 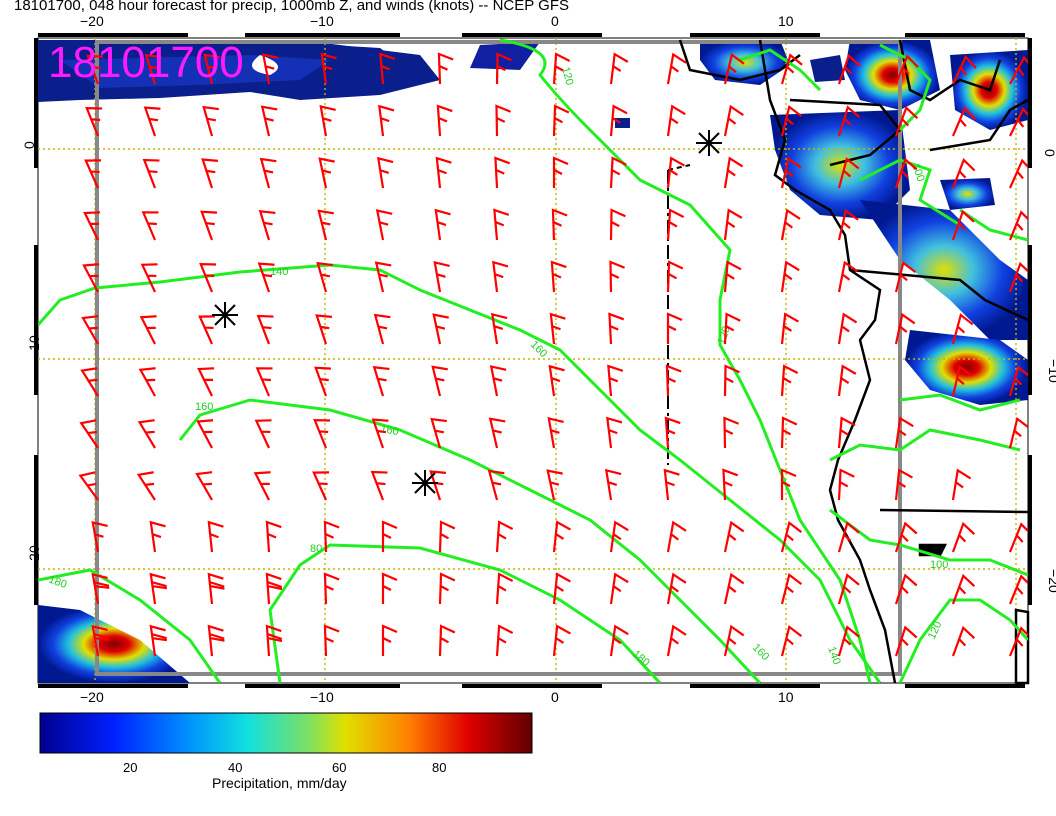 I want to click on contour-label: 140, so click(x=834, y=655).